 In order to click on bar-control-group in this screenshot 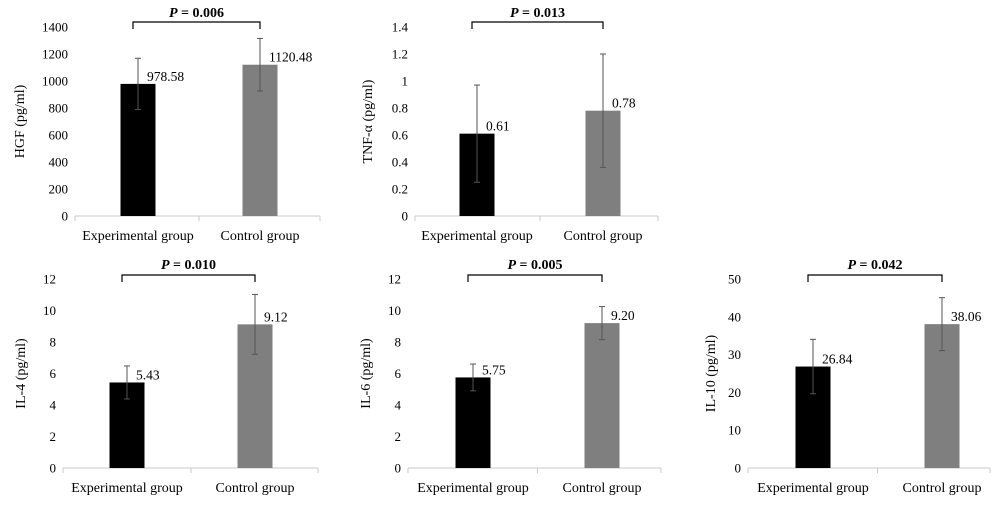, I will do `click(602, 395)`.